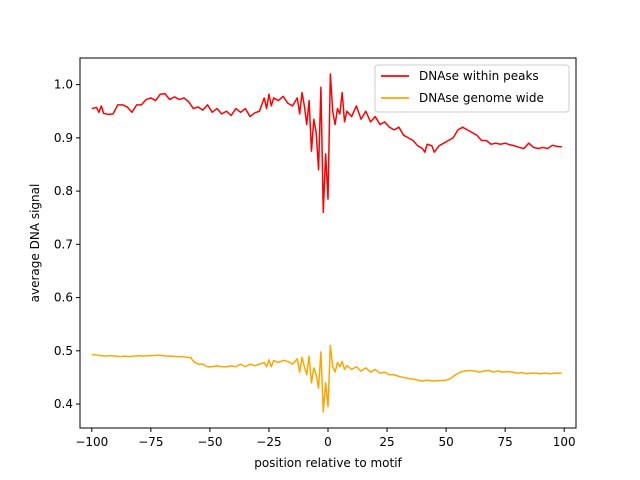 The image size is (640, 480). I want to click on legend-box, so click(472, 88).